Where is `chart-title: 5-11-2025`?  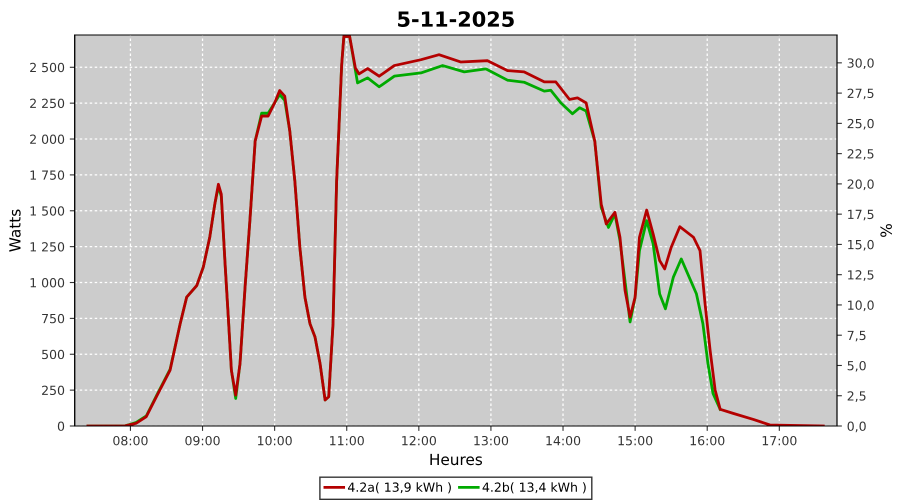 chart-title: 5-11-2025 is located at coordinates (456, 19).